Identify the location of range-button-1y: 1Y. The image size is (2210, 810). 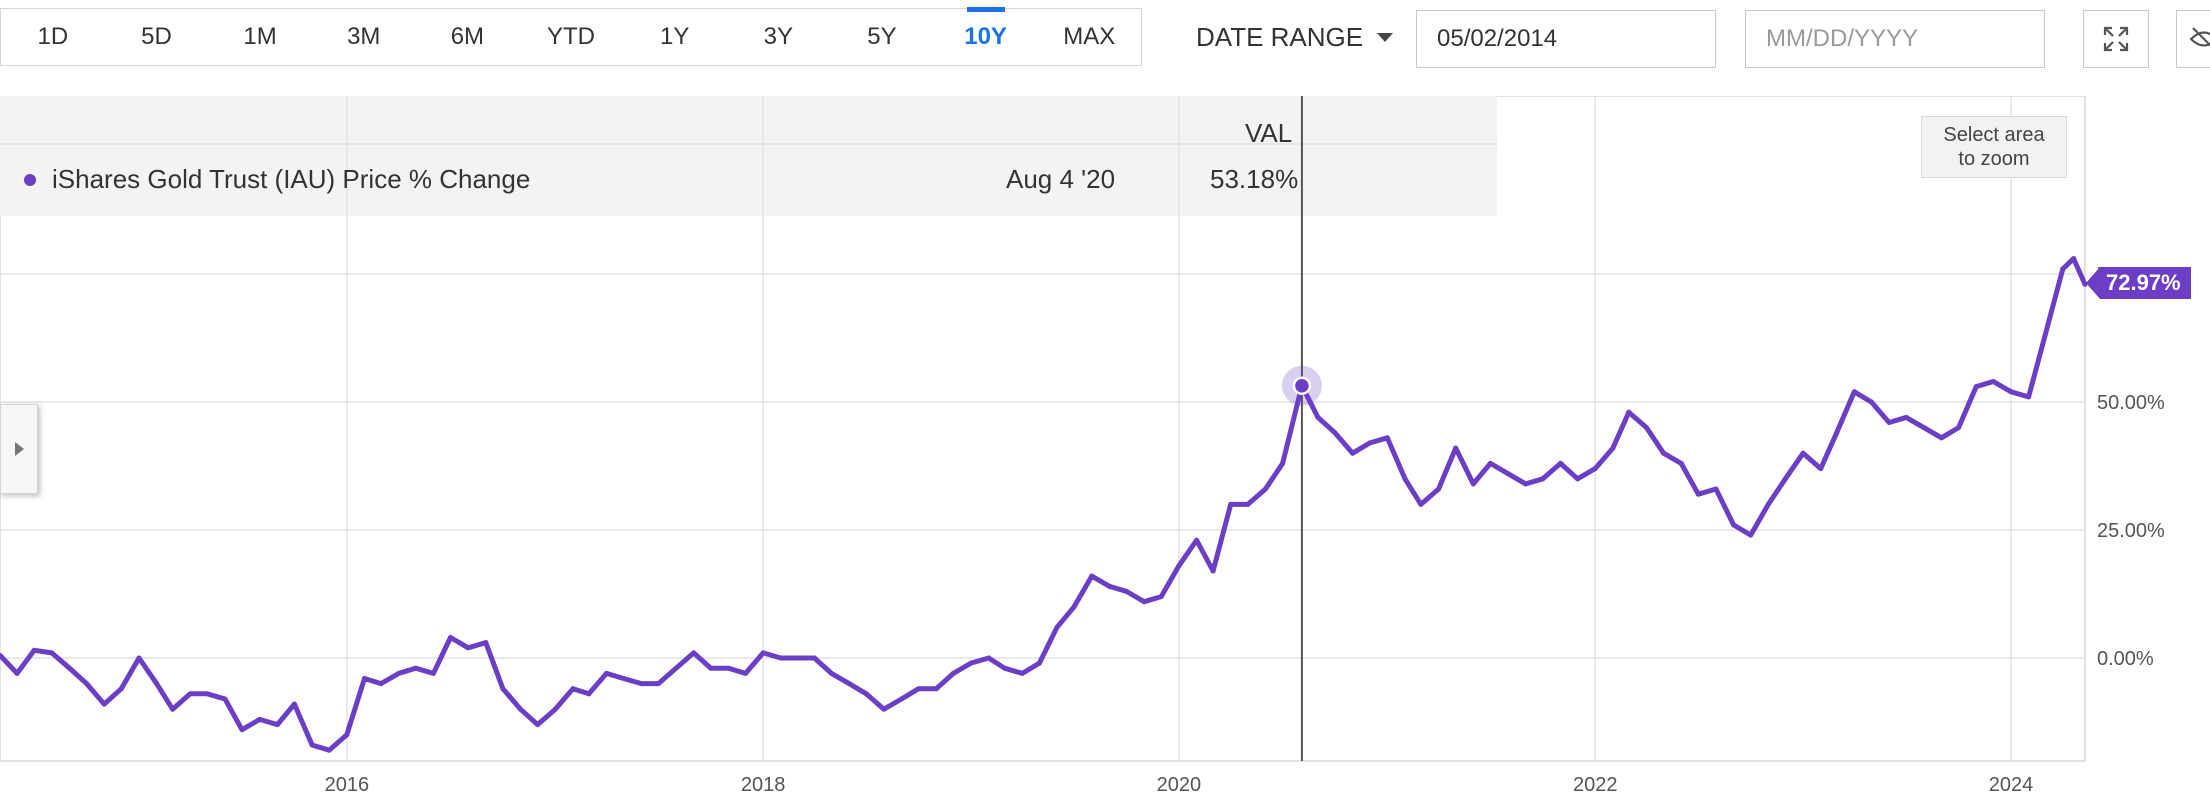
(674, 36).